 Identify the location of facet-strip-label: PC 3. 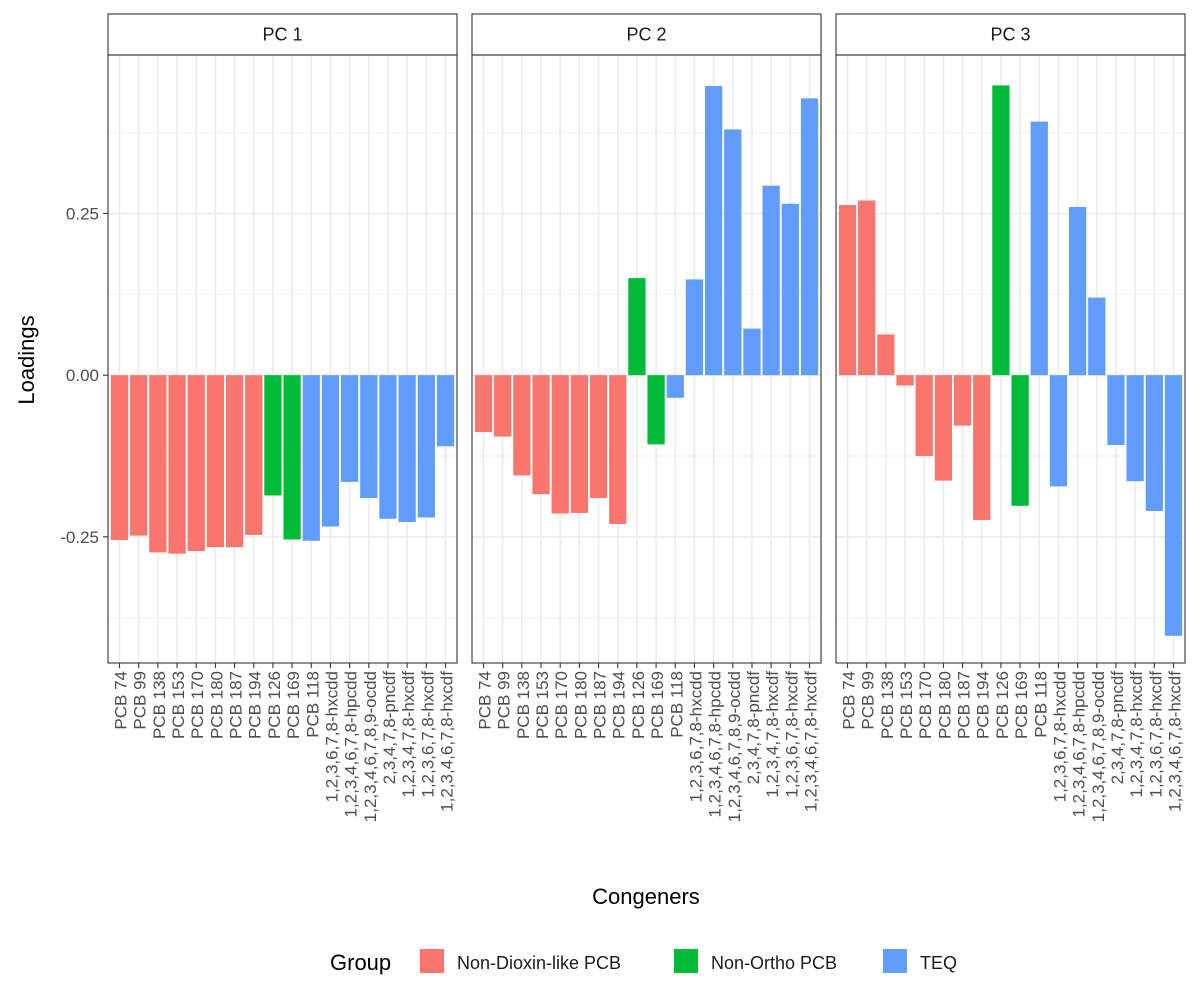
(1010, 35).